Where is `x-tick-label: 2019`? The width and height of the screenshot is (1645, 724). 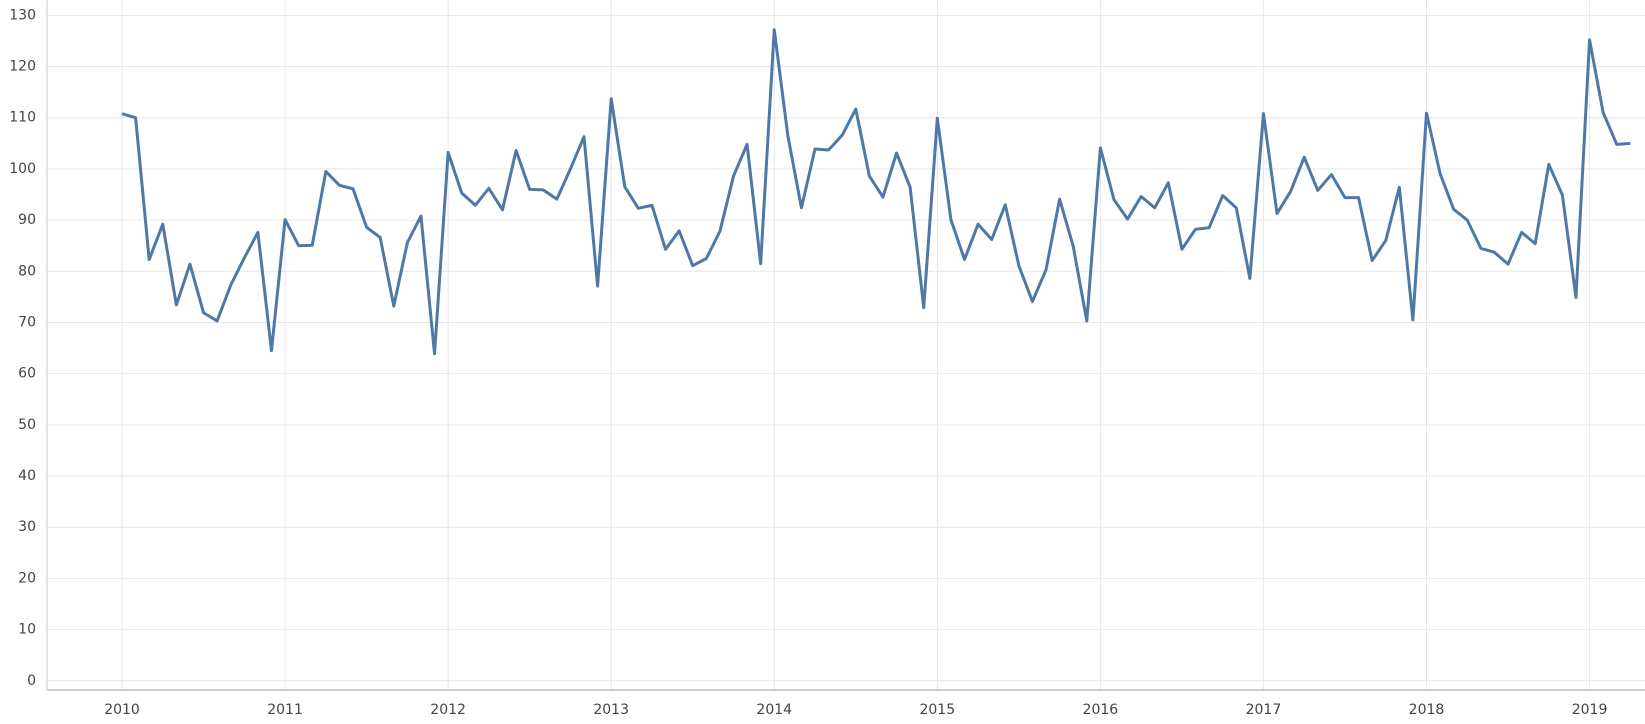 x-tick-label: 2019 is located at coordinates (1590, 710).